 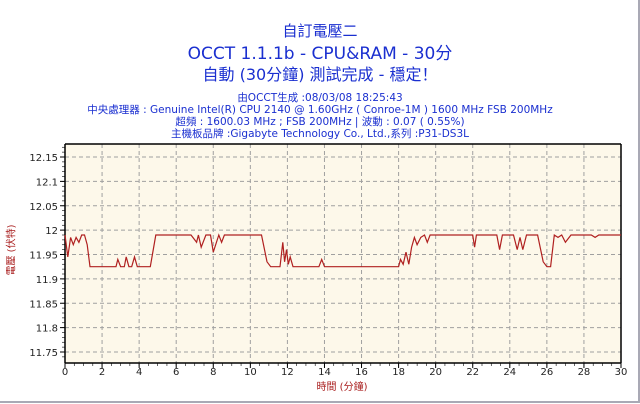 I want to click on y-axis-ticks: 11.75 11.8 11.85 11.9 11.95 12 12.05 12.1 12.15, so click(x=47, y=252).